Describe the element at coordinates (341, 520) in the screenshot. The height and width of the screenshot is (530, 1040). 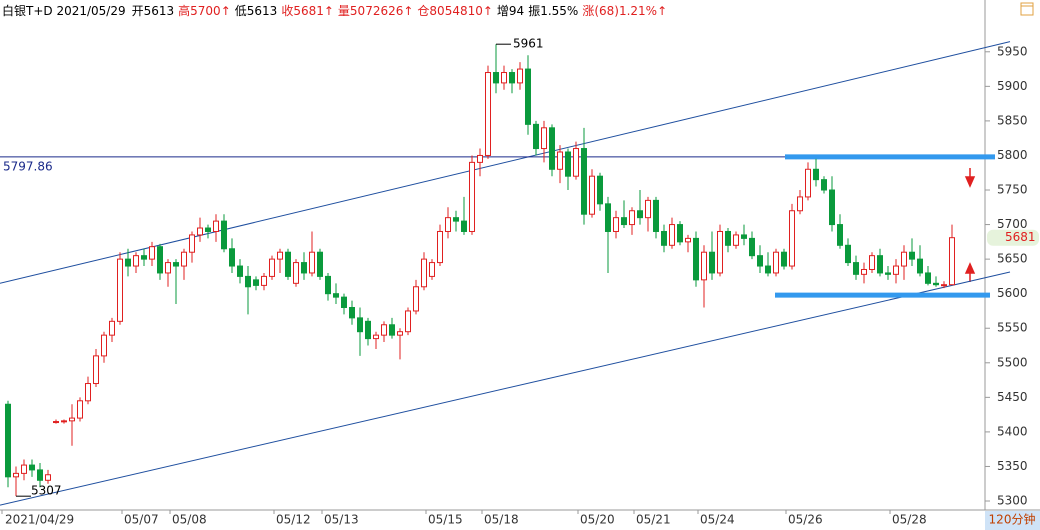
I see `x-tick-label: 05/13` at that location.